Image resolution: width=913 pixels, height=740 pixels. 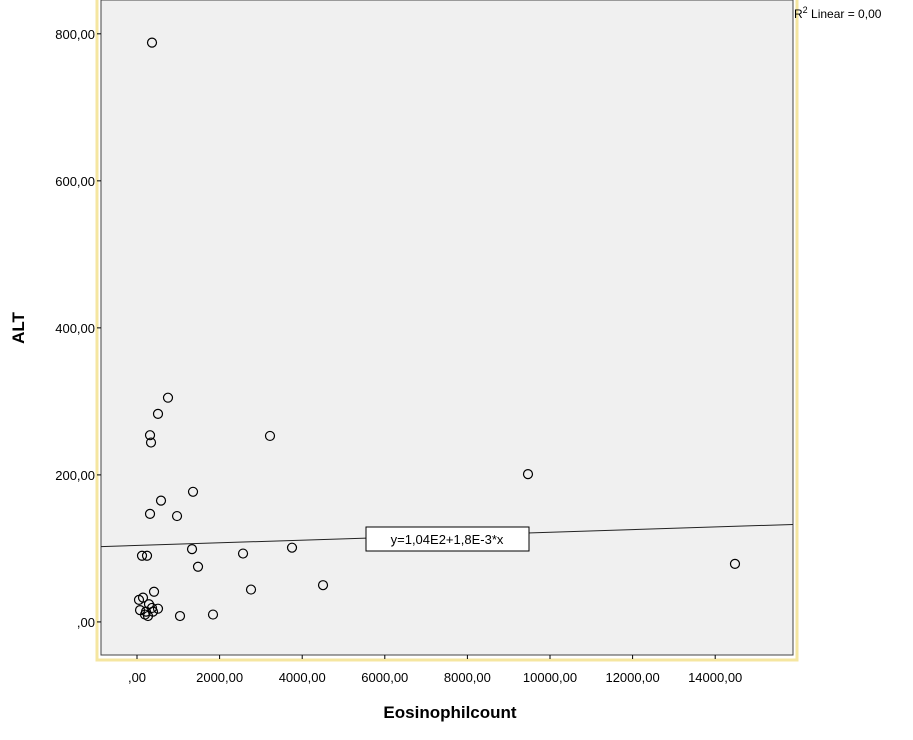 I want to click on r2-prefix: R, so click(x=798, y=14).